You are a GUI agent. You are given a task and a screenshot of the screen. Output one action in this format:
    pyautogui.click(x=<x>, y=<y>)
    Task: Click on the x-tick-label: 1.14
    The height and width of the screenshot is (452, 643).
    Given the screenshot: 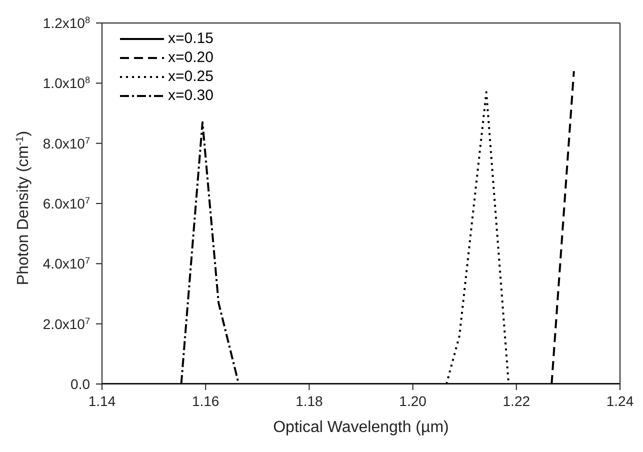 What is the action you would take?
    pyautogui.click(x=102, y=401)
    